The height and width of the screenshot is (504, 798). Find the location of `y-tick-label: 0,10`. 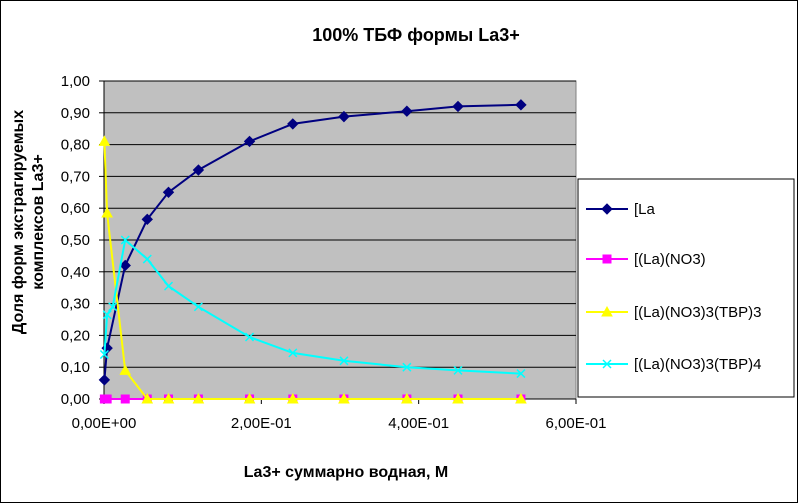

y-tick-label: 0,10 is located at coordinates (75, 367).